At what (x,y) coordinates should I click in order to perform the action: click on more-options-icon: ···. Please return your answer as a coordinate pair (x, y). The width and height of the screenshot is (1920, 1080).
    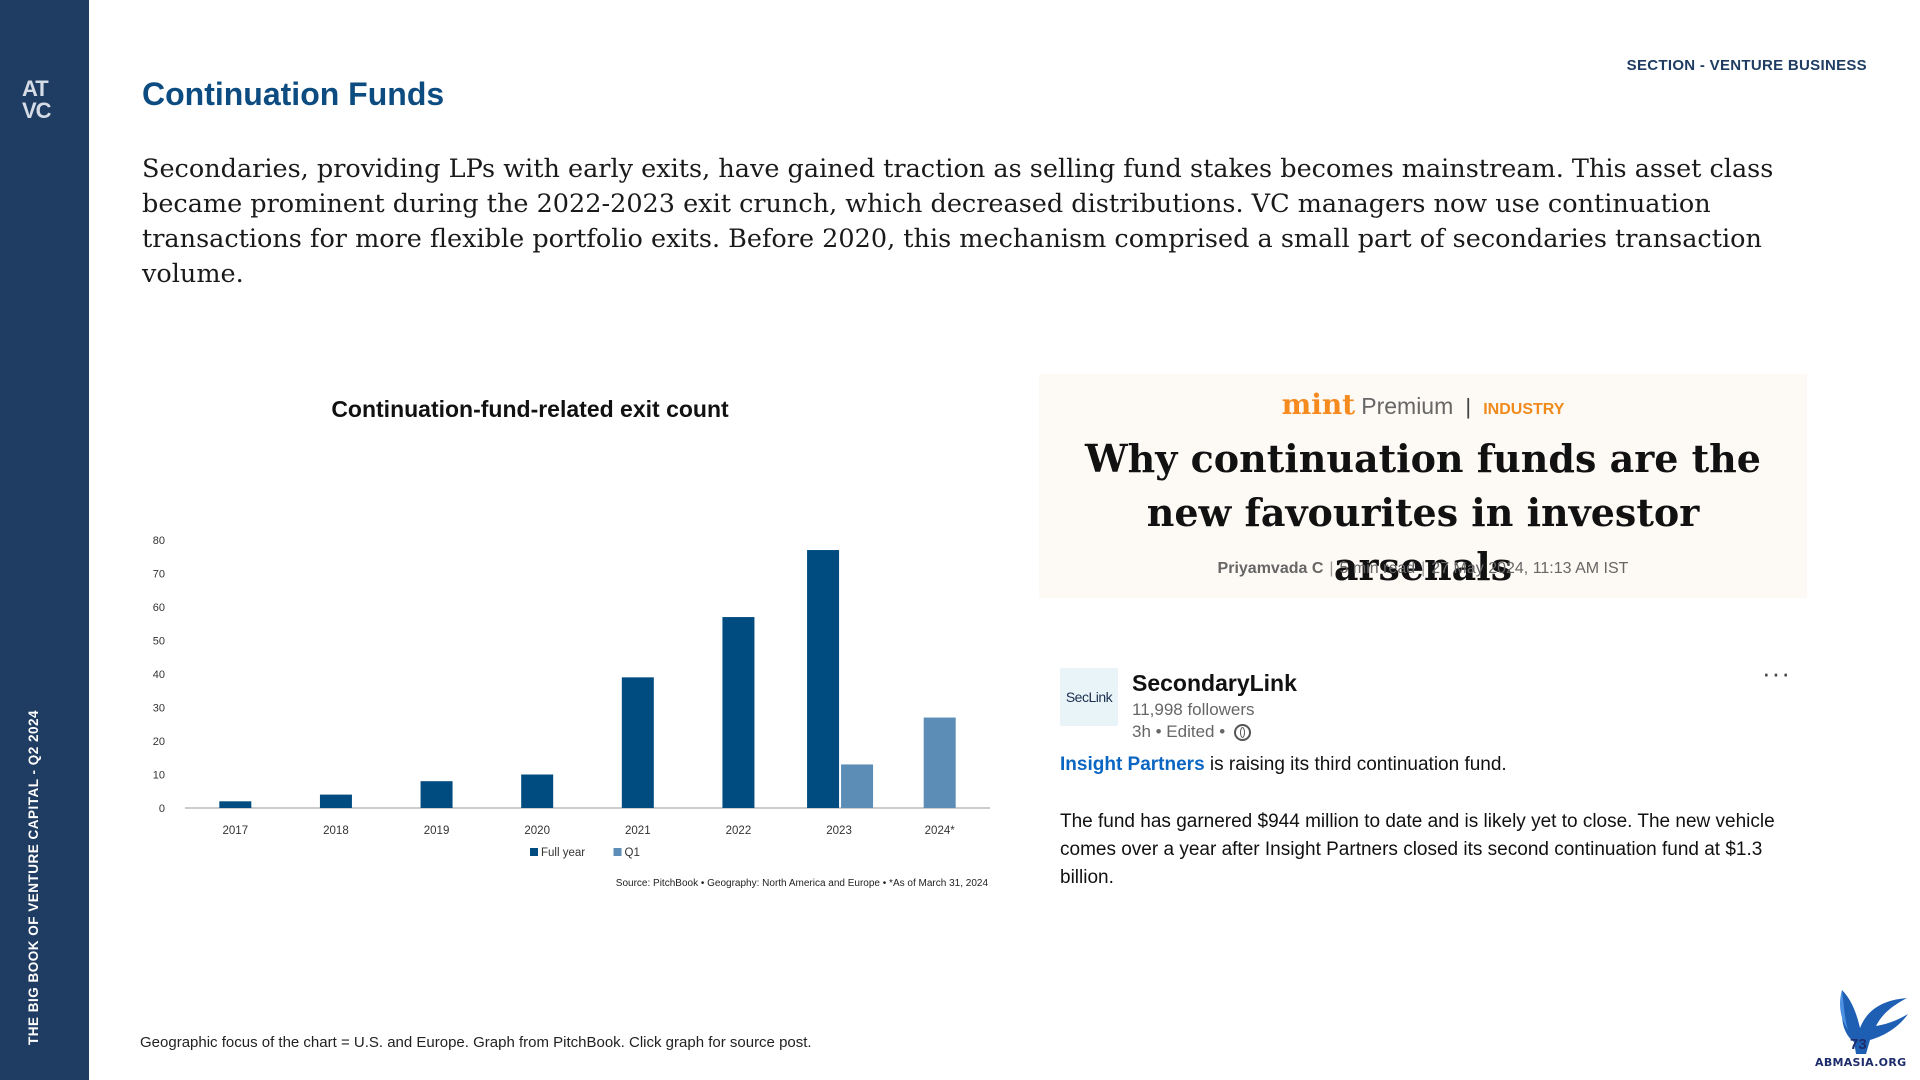
    Looking at the image, I should click on (1776, 673).